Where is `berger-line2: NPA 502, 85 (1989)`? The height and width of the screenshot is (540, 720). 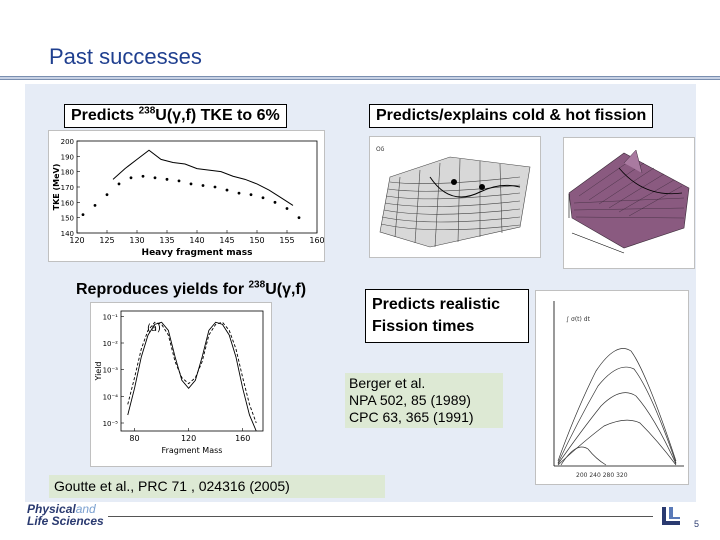 berger-line2: NPA 502, 85 (1989) is located at coordinates (410, 400).